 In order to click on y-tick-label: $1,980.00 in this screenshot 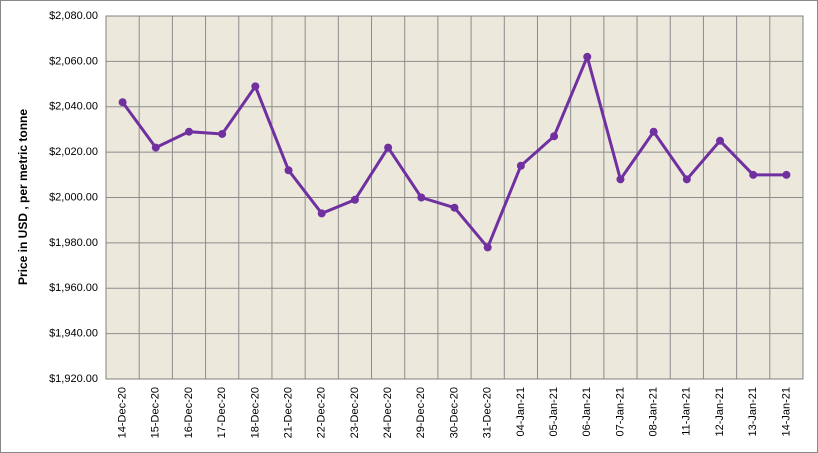, I will do `click(73, 243)`.